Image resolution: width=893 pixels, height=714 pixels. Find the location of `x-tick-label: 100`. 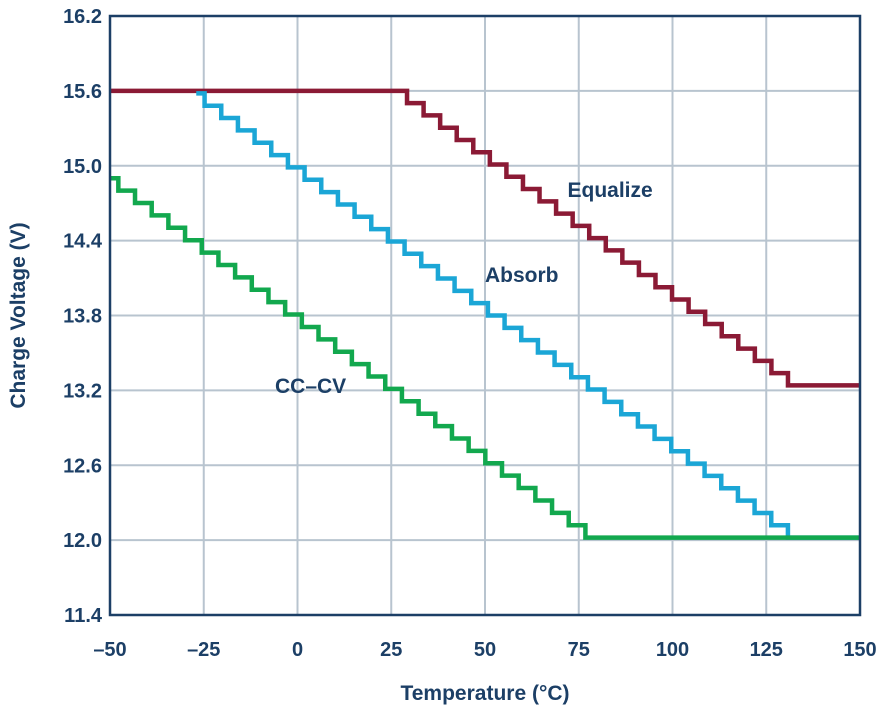

x-tick-label: 100 is located at coordinates (672, 650).